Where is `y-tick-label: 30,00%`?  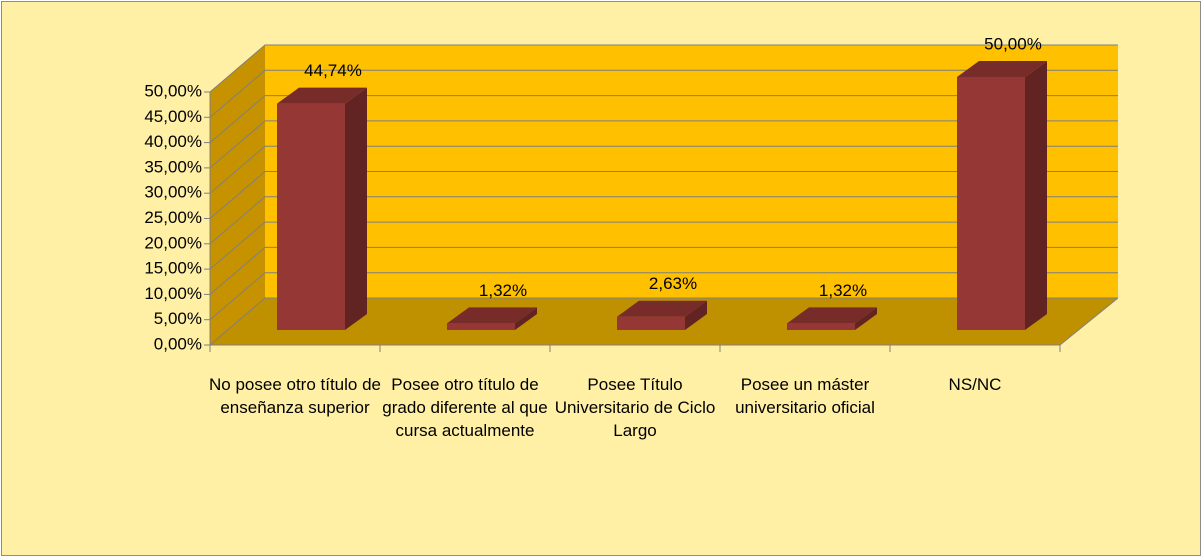
y-tick-label: 30,00% is located at coordinates (173, 192).